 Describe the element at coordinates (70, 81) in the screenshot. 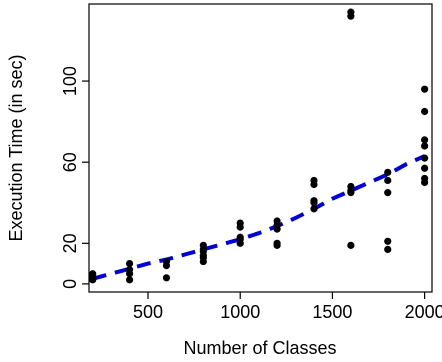

I see `y-tick-label: 100` at that location.